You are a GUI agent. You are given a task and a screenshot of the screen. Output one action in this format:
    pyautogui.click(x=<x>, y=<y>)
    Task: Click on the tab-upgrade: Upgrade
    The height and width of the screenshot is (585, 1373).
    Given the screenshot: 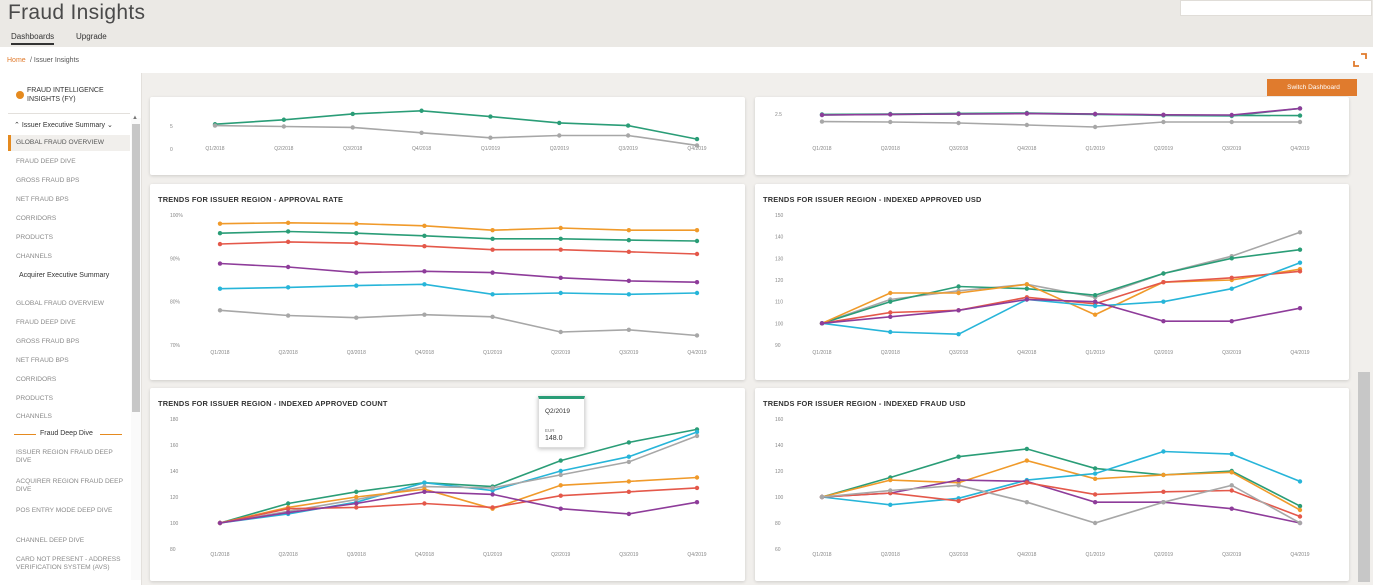 What is the action you would take?
    pyautogui.click(x=91, y=36)
    